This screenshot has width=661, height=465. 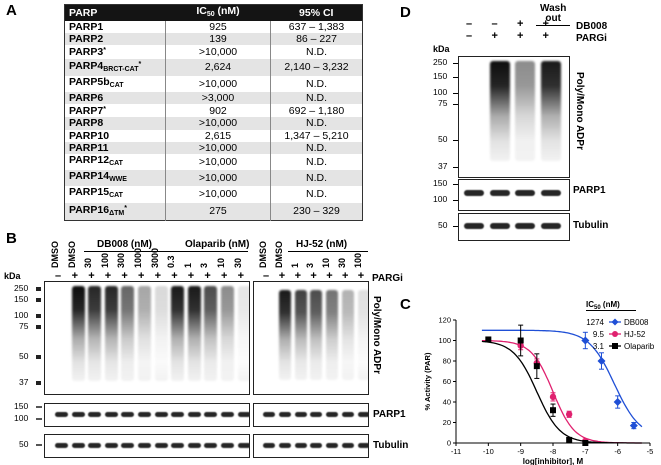 I want to click on table-row: PARP11 >10,000 N.D., so click(x=213, y=148).